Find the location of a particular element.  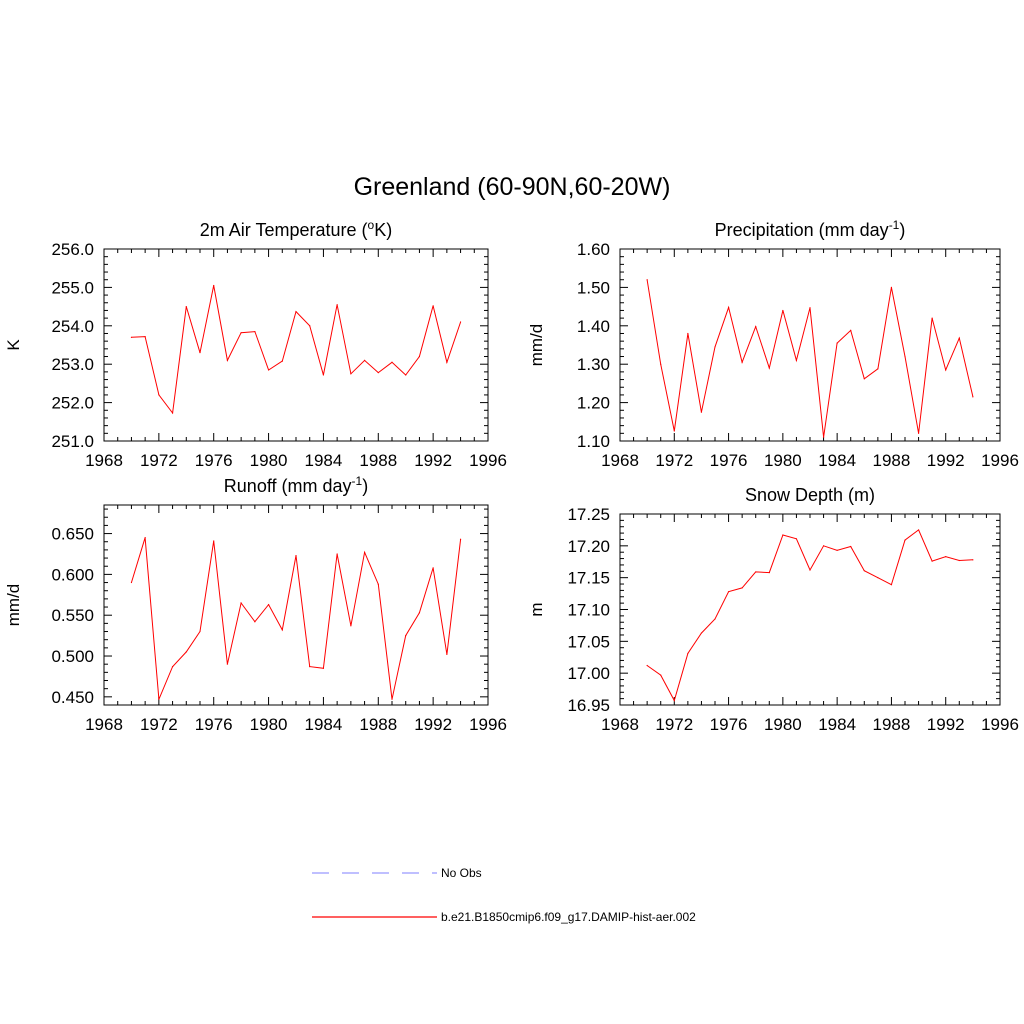

y-tick-label: 16.95 is located at coordinates (588, 705).